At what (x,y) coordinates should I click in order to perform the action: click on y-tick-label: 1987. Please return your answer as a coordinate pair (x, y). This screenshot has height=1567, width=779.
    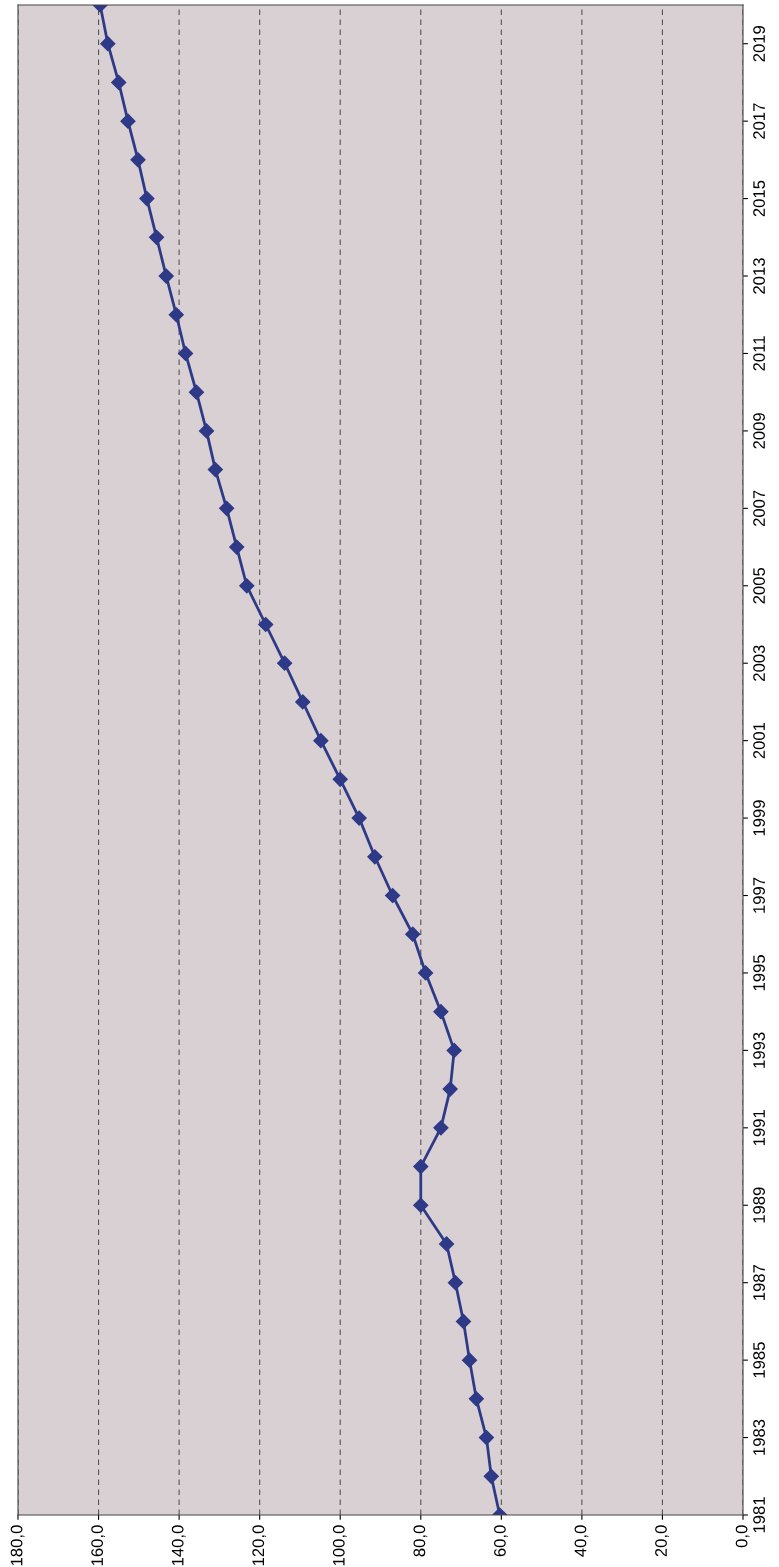
    Looking at the image, I should click on (759, 1282).